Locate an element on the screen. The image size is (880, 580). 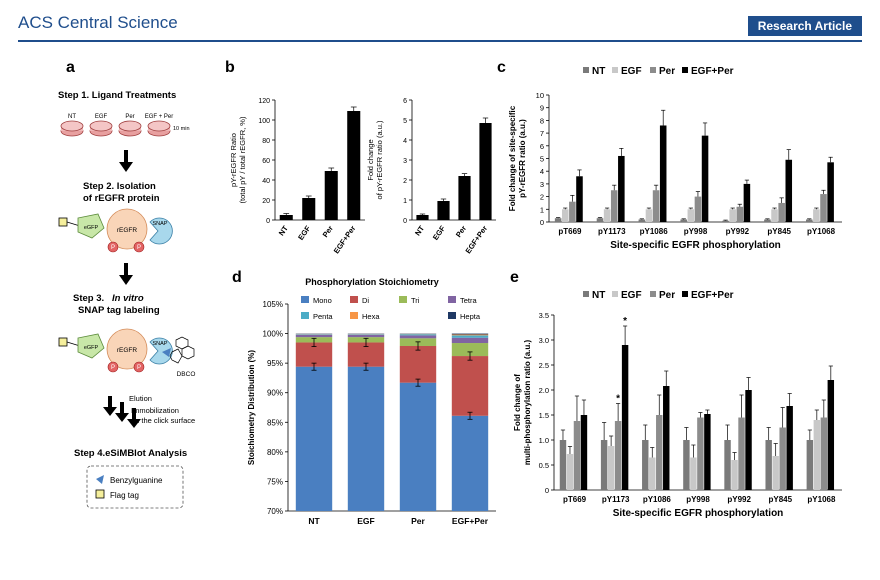
panel-letter-b: b is located at coordinates (230, 67).